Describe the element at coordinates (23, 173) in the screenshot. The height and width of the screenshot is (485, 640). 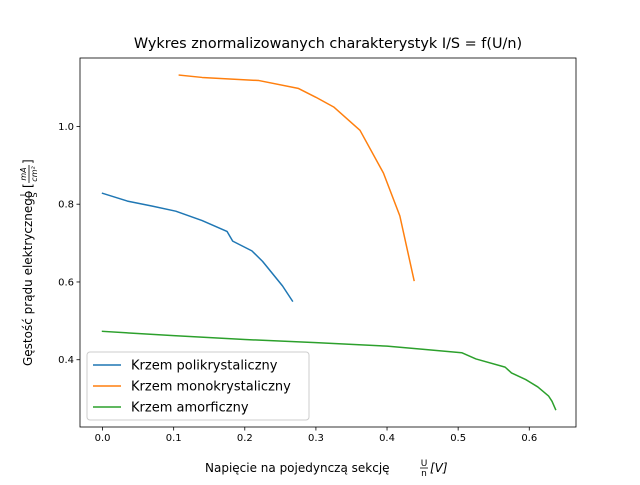
I see `y-axis-label-unit-numerator: mA` at that location.